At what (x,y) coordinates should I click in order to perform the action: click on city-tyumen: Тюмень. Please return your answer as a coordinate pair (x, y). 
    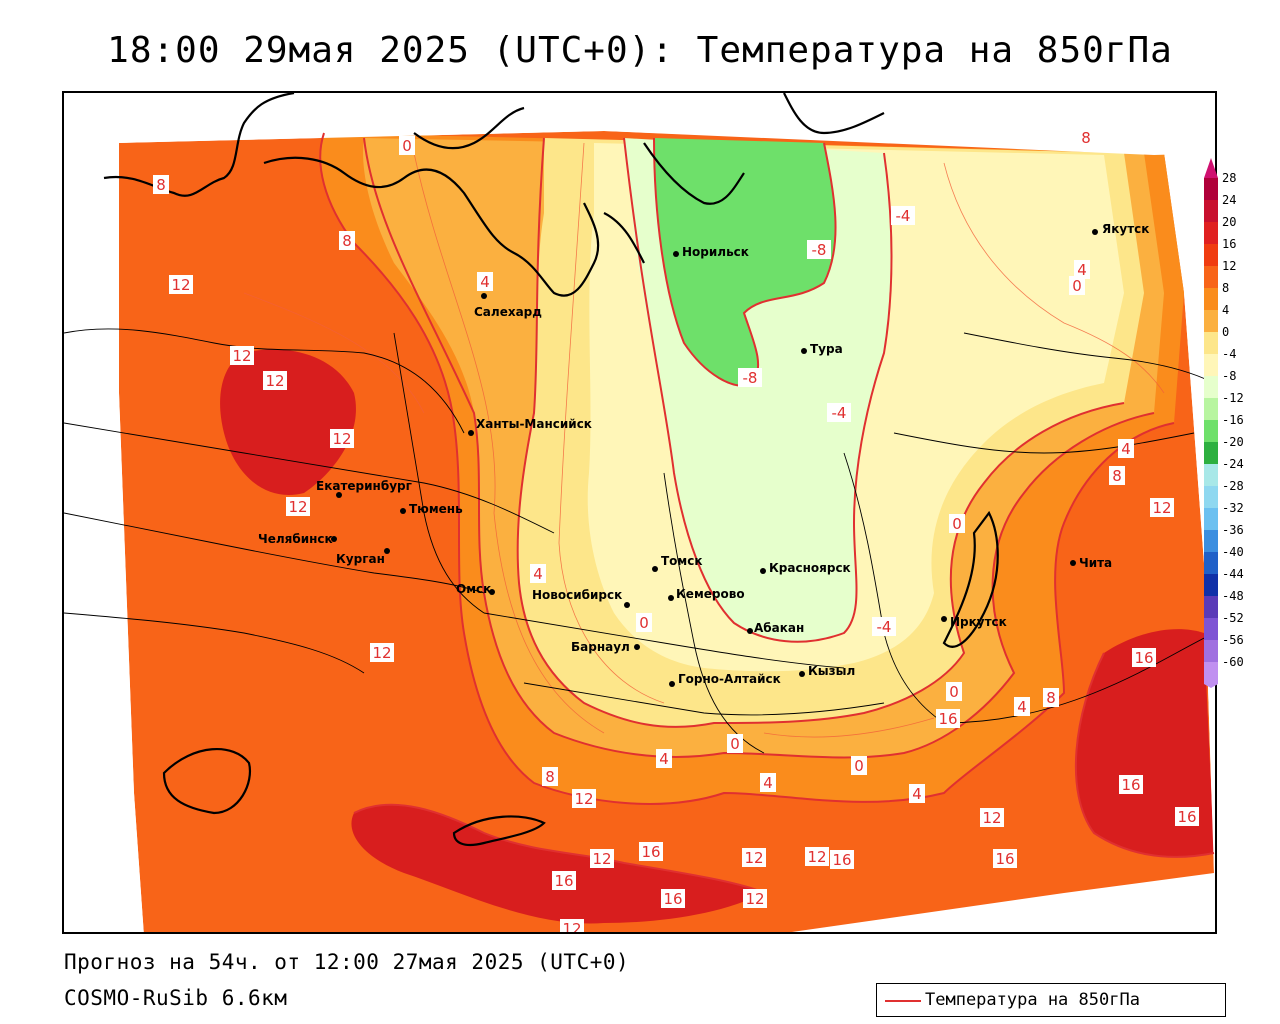
    Looking at the image, I should click on (431, 509).